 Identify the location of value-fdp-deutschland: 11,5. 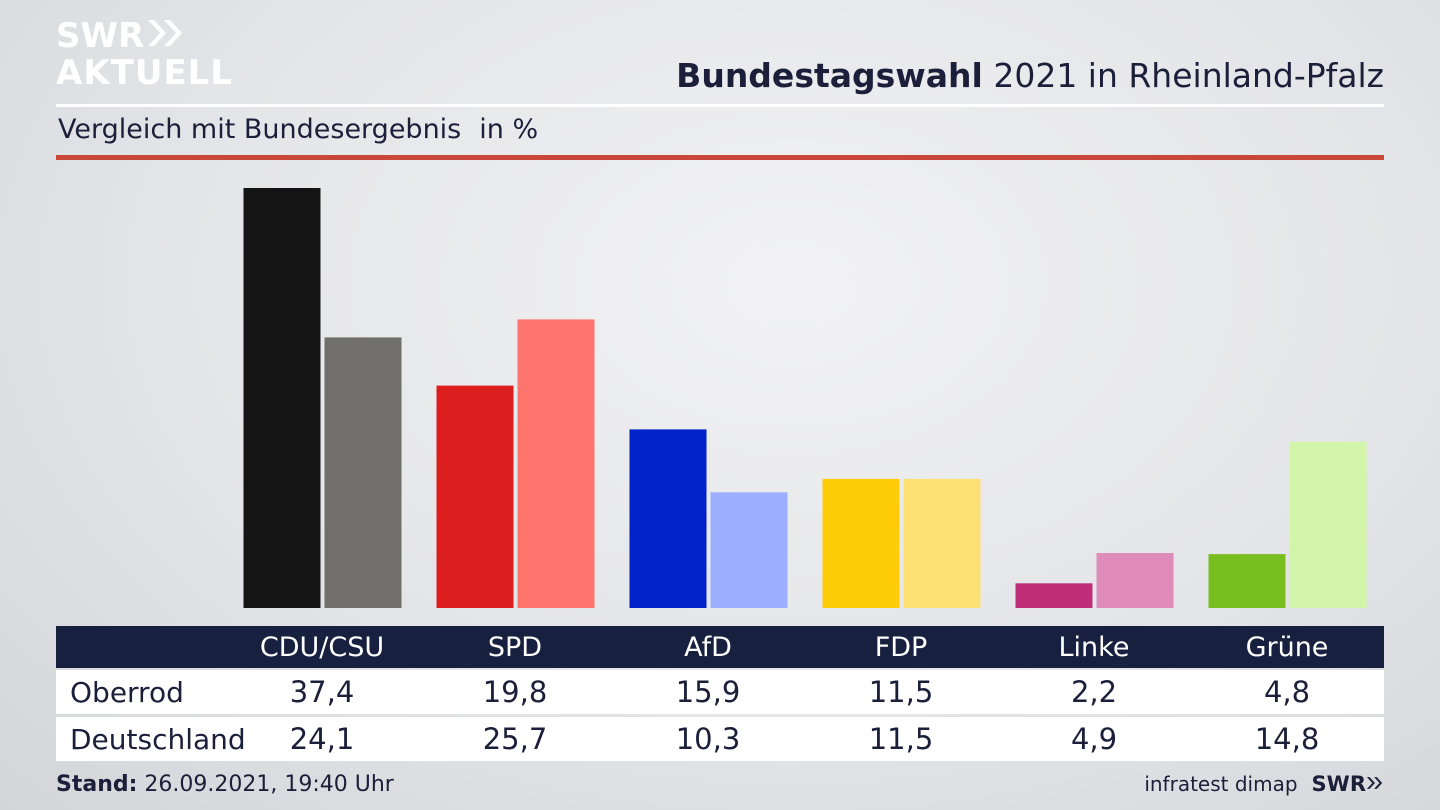
(901, 739).